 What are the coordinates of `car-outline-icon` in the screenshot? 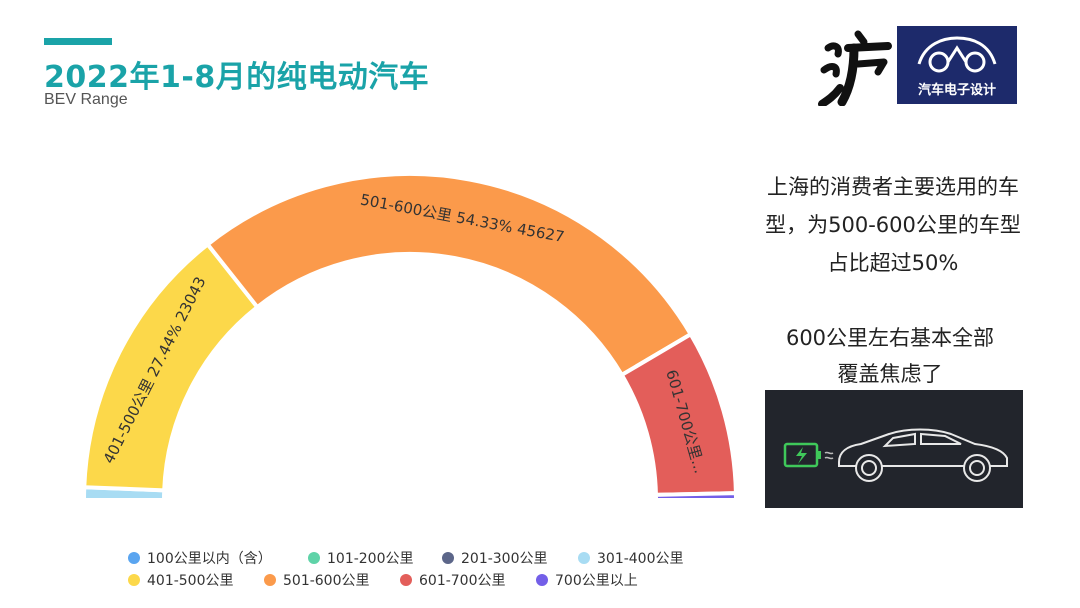 It's located at (957, 54).